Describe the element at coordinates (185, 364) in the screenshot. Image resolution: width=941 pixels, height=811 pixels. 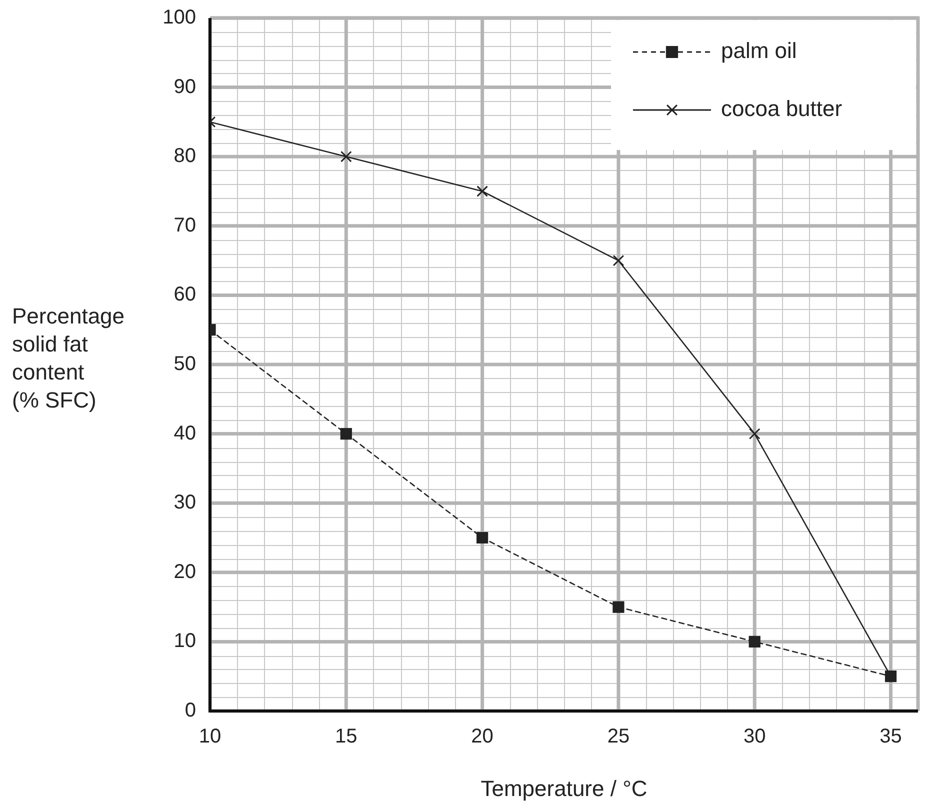
I see `y-tick-label: 50` at that location.